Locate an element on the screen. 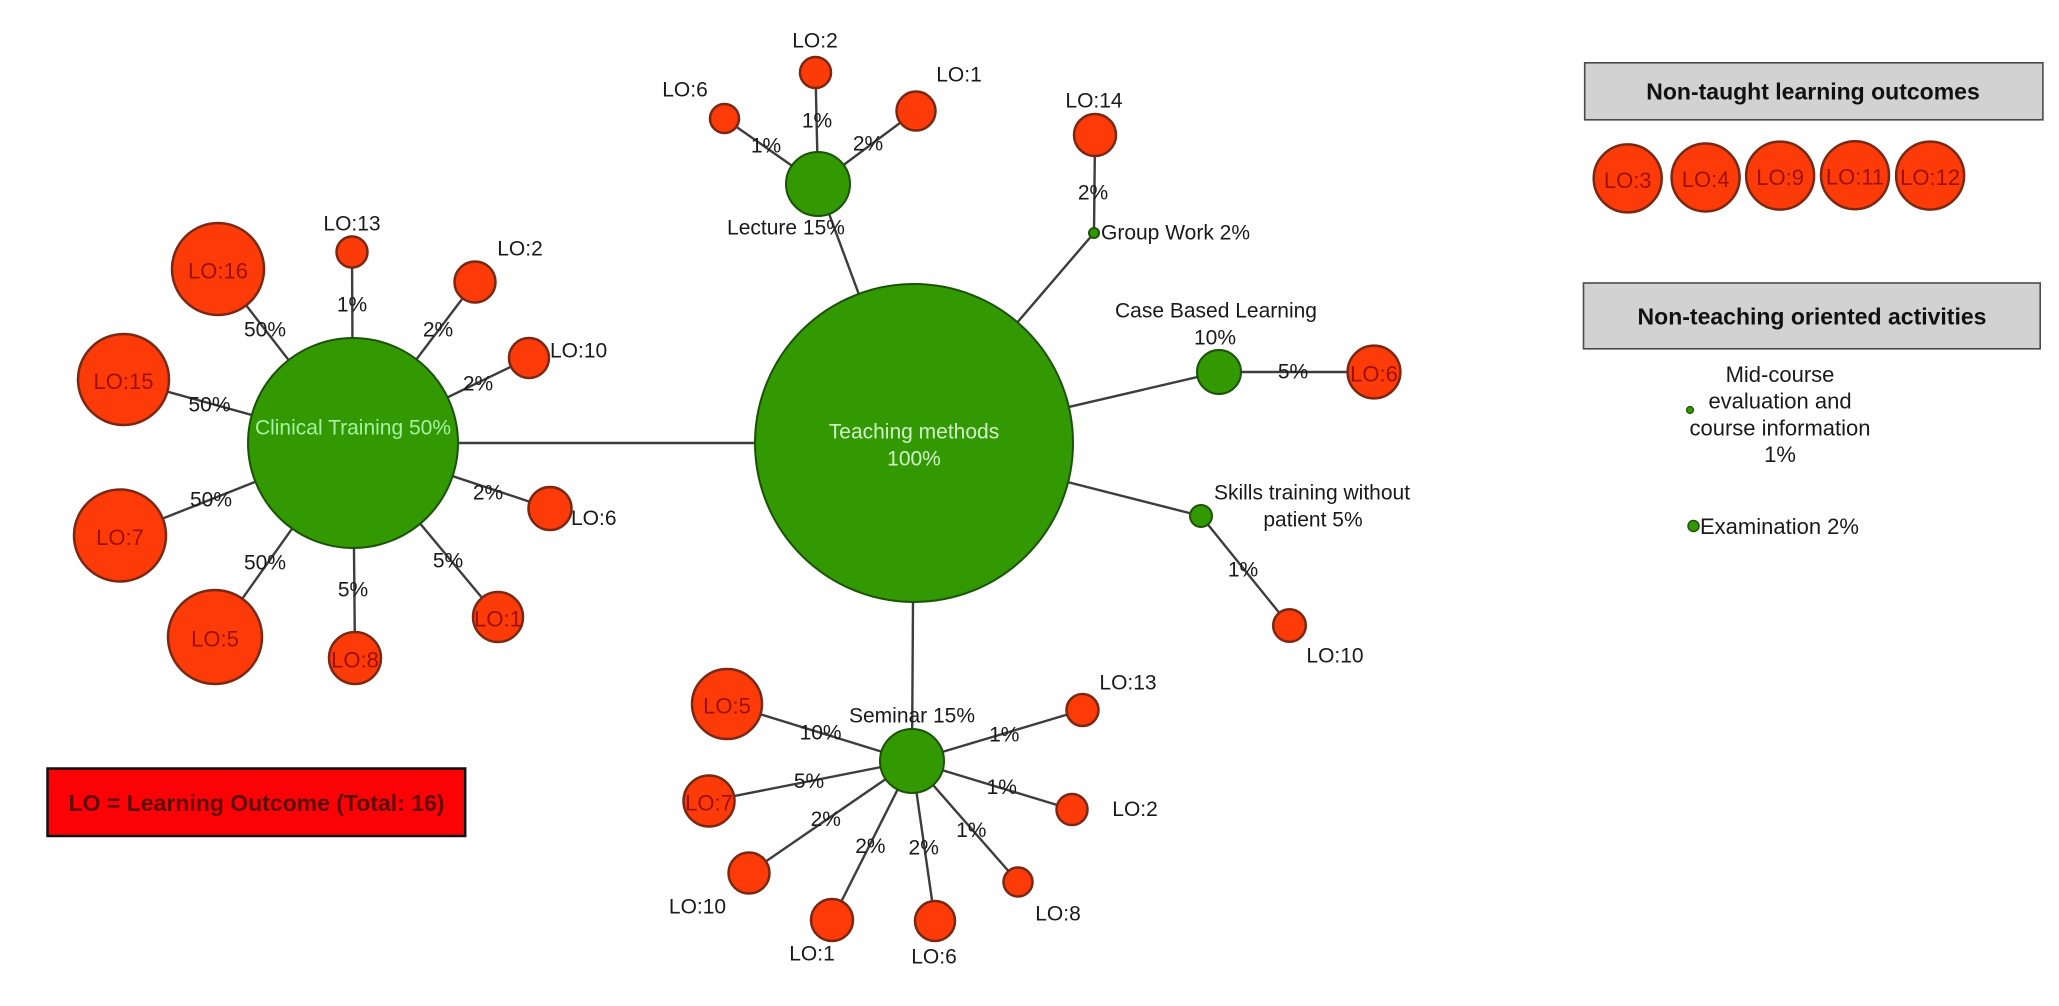 The width and height of the screenshot is (2059, 1006). svg-text: patient 5% is located at coordinates (1312, 520).